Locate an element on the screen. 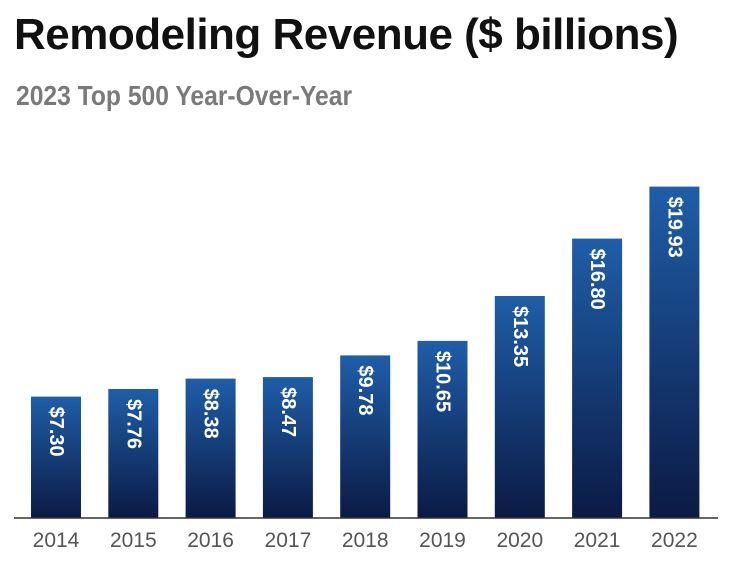  bar-value-label: $13.35 is located at coordinates (520, 336).